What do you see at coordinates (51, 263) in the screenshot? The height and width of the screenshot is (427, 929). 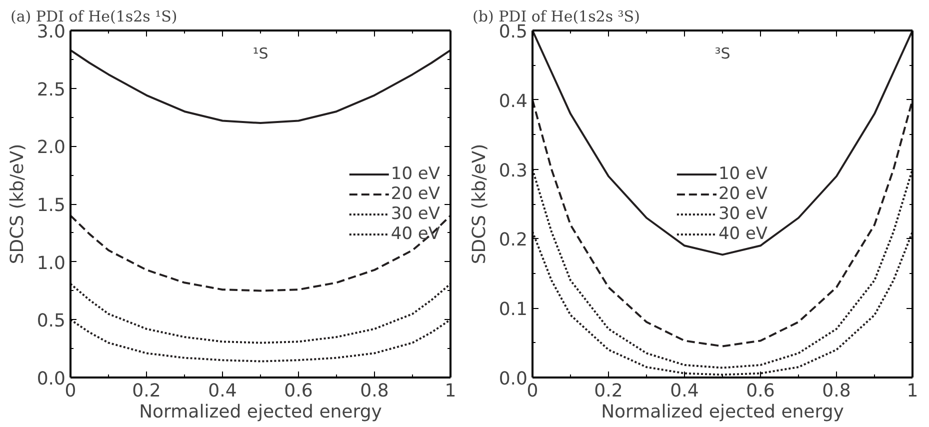 I see `y-tick-label: 1.0` at bounding box center [51, 263].